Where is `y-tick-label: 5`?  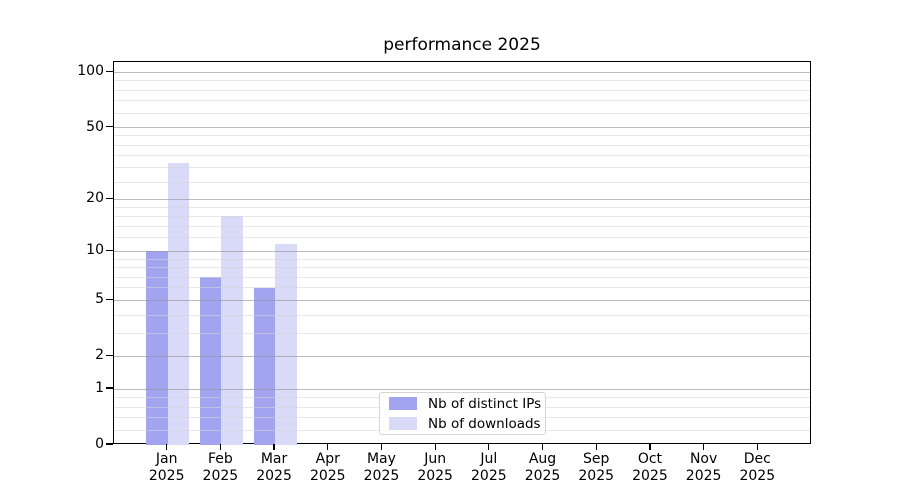
y-tick-label: 5 is located at coordinates (99, 299).